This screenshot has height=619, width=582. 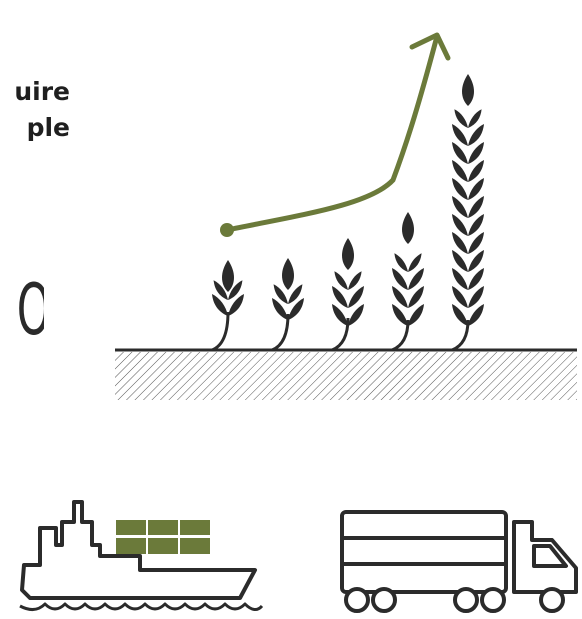 I want to click on cargo-ship-icon, so click(x=141, y=555).